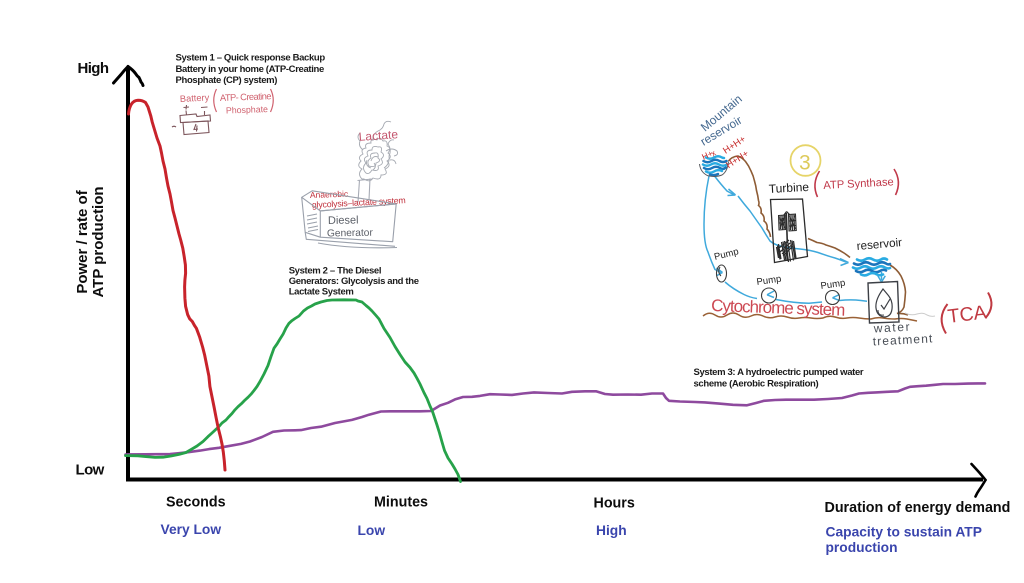  What do you see at coordinates (805, 163) in the screenshot?
I see `svg-text: 3` at bounding box center [805, 163].